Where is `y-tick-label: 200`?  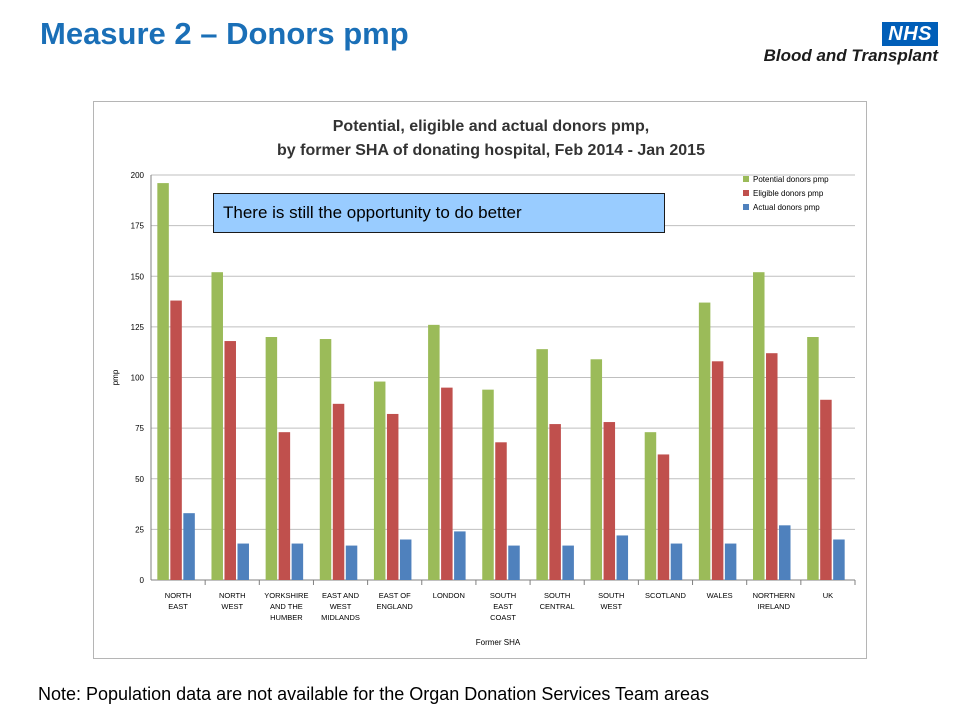
y-tick-label: 200 is located at coordinates (138, 175).